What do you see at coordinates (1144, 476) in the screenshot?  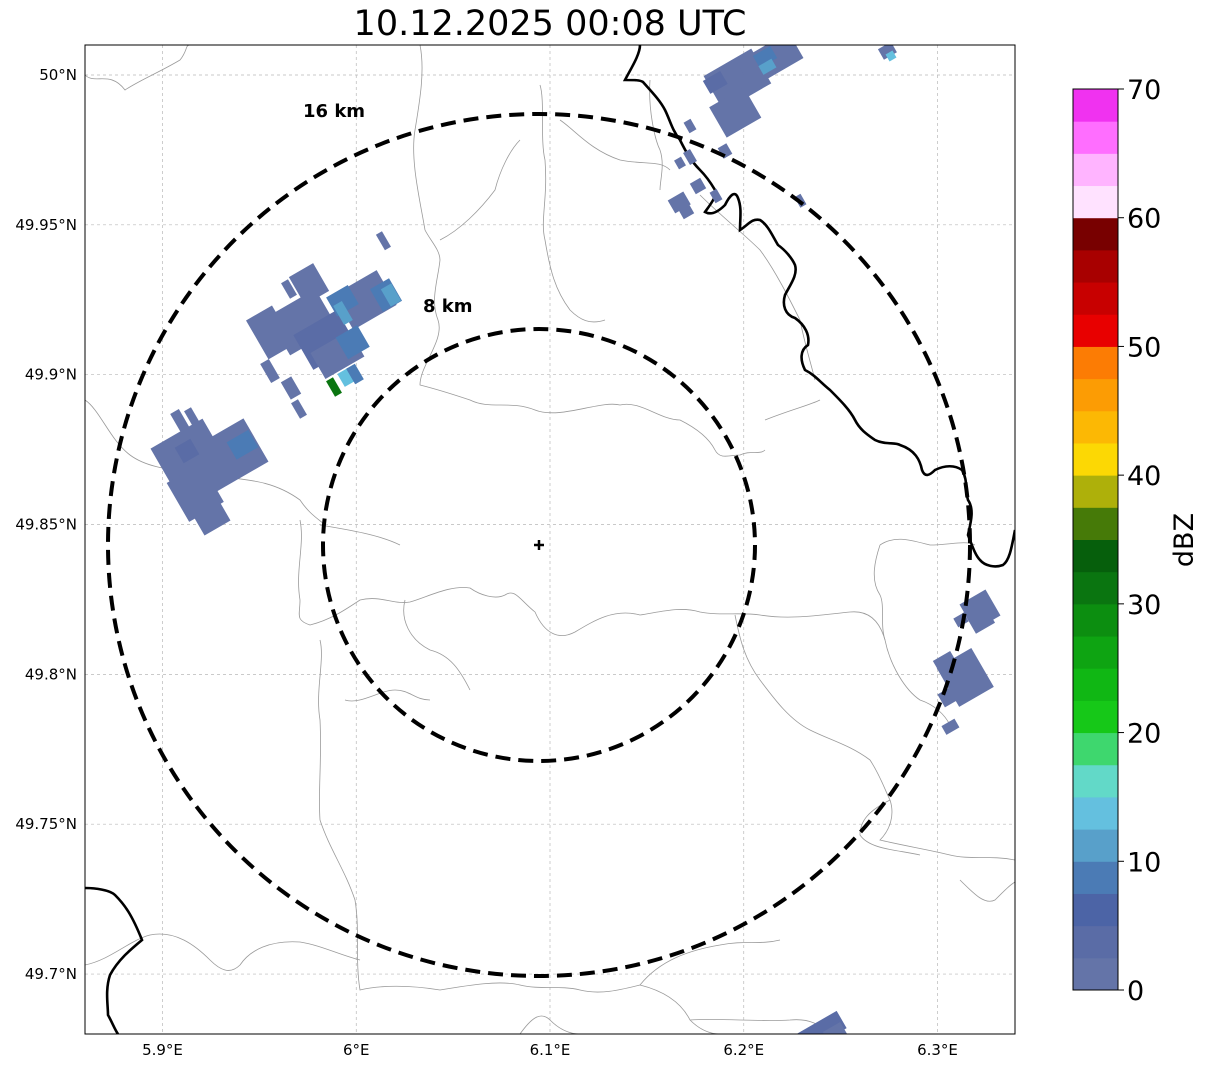 I see `colorbar-tick-label: 40` at bounding box center [1144, 476].